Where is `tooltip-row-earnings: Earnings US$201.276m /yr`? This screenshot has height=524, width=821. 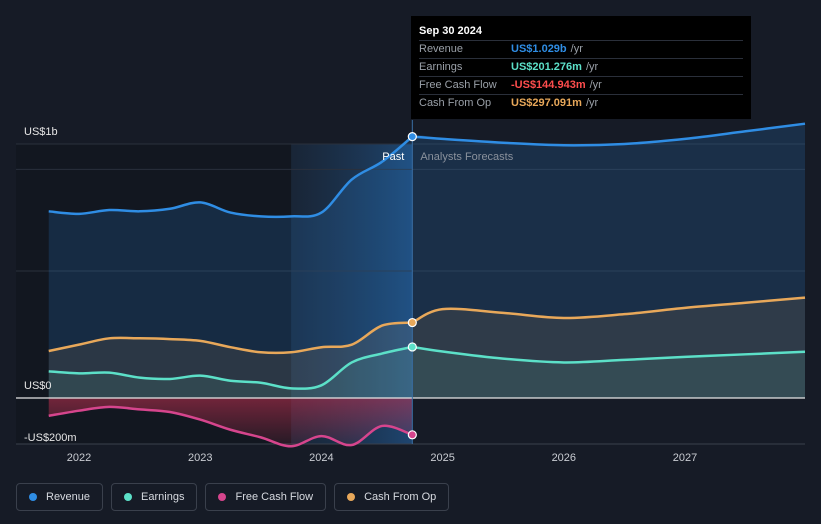 tooltip-row-earnings: Earnings US$201.276m /yr is located at coordinates (581, 67).